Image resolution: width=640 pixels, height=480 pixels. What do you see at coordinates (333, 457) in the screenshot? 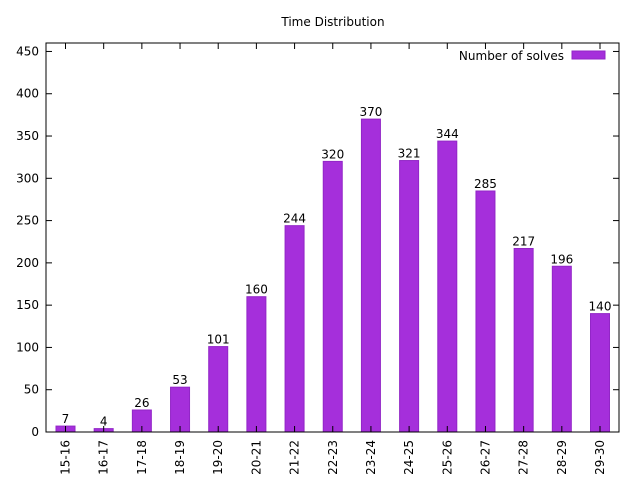
I see `x-tick-label: 22-23` at bounding box center [333, 457].